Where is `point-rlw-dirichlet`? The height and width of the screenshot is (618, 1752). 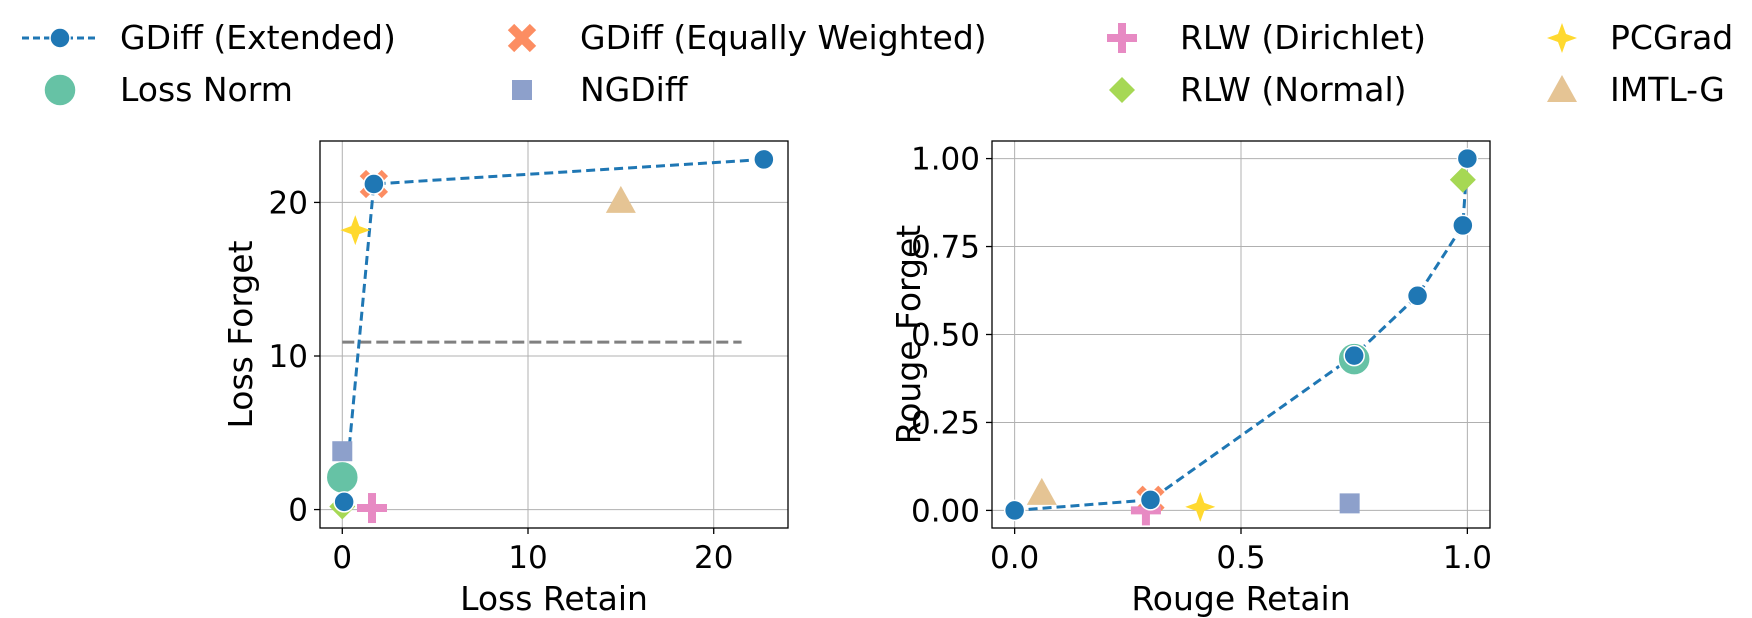 point-rlw-dirichlet is located at coordinates (372, 508).